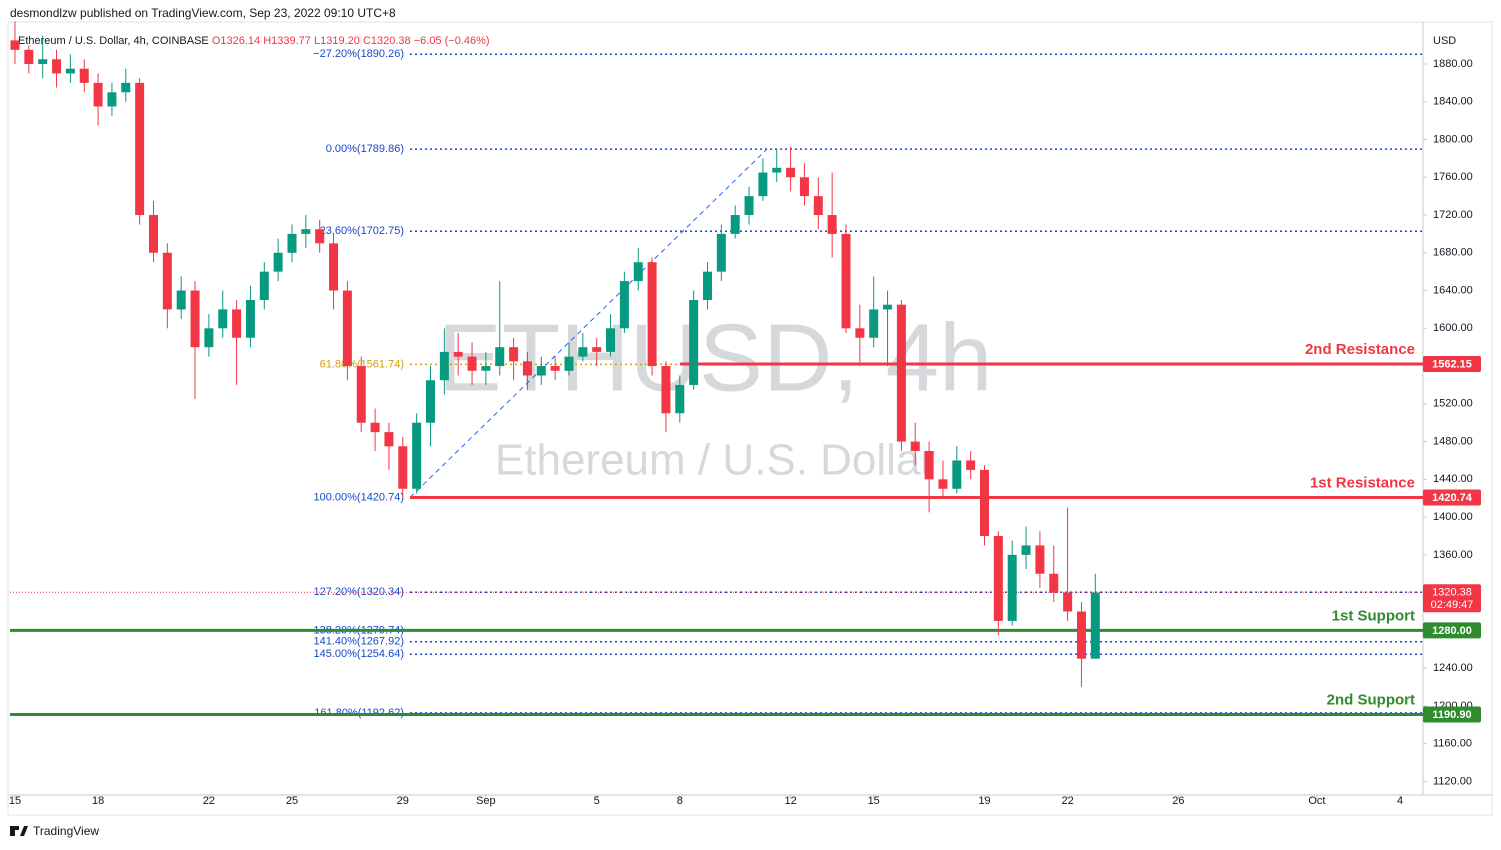 The height and width of the screenshot is (850, 1501). What do you see at coordinates (66, 831) in the screenshot?
I see `footer-brand: TradingView` at bounding box center [66, 831].